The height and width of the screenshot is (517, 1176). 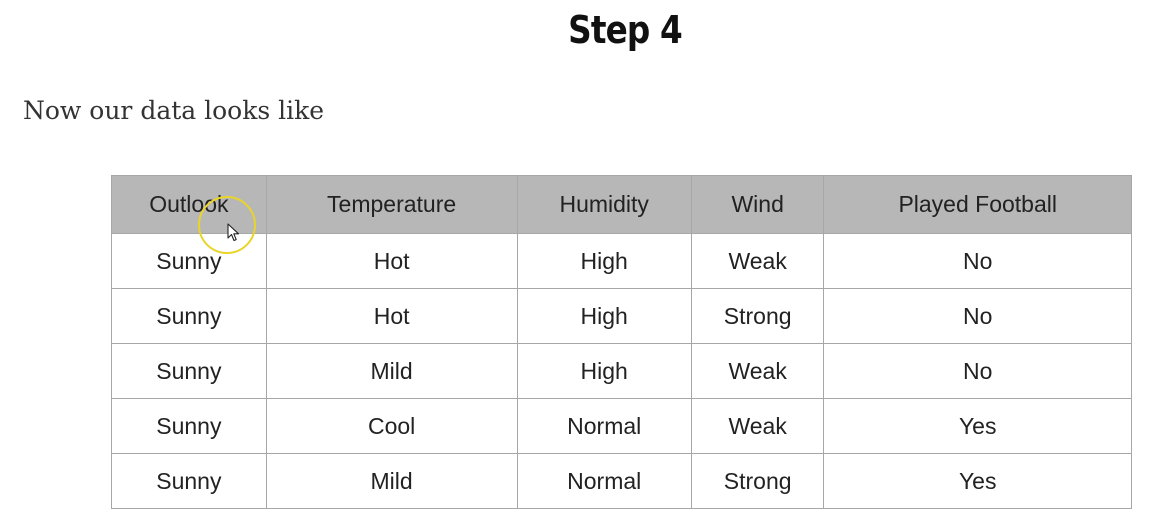 What do you see at coordinates (391, 426) in the screenshot?
I see `cell-temperature: Cool` at bounding box center [391, 426].